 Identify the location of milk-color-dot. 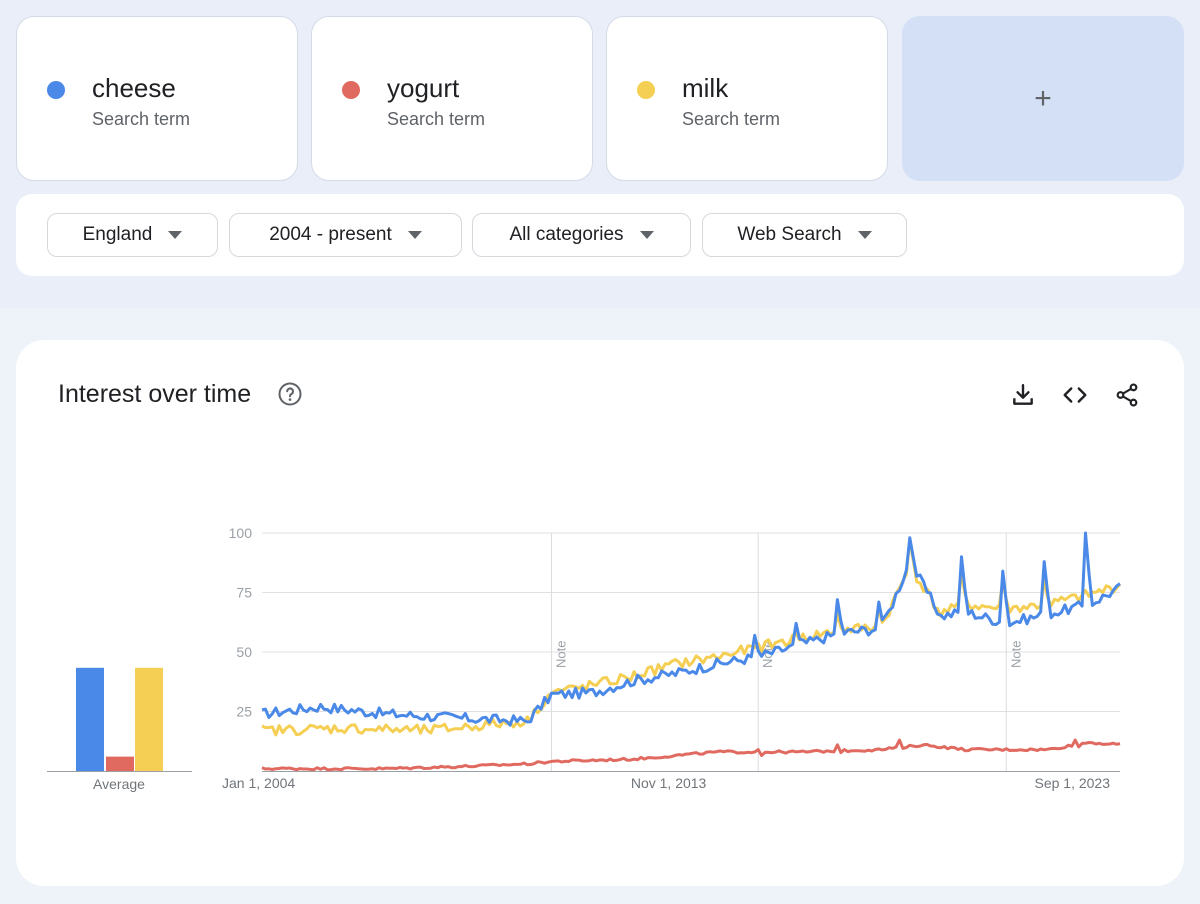
(646, 90).